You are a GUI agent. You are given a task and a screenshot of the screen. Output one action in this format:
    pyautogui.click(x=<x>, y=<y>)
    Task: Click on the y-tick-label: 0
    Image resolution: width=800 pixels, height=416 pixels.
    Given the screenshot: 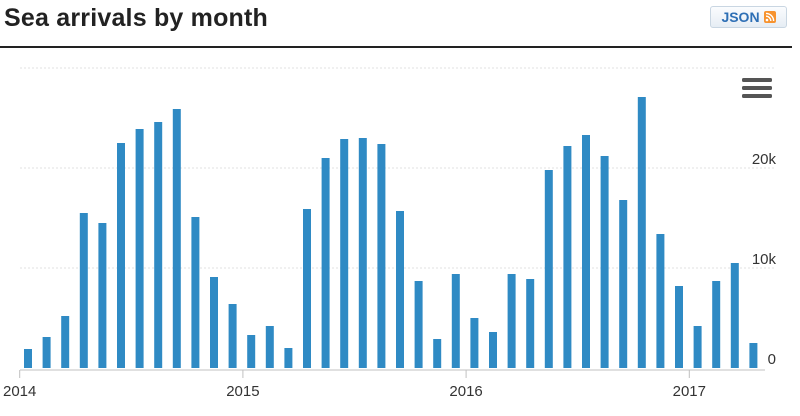 What is the action you would take?
    pyautogui.click(x=772, y=359)
    